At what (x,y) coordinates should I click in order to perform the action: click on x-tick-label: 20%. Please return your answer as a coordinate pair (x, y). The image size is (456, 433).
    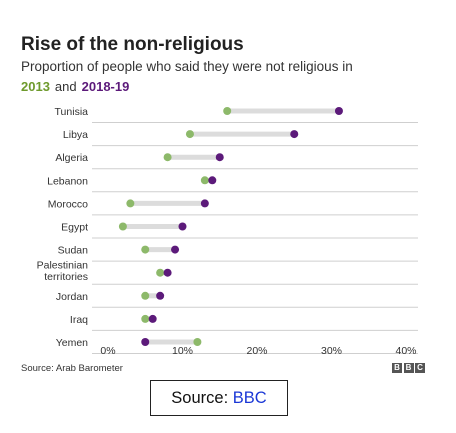
    Looking at the image, I should click on (256, 351).